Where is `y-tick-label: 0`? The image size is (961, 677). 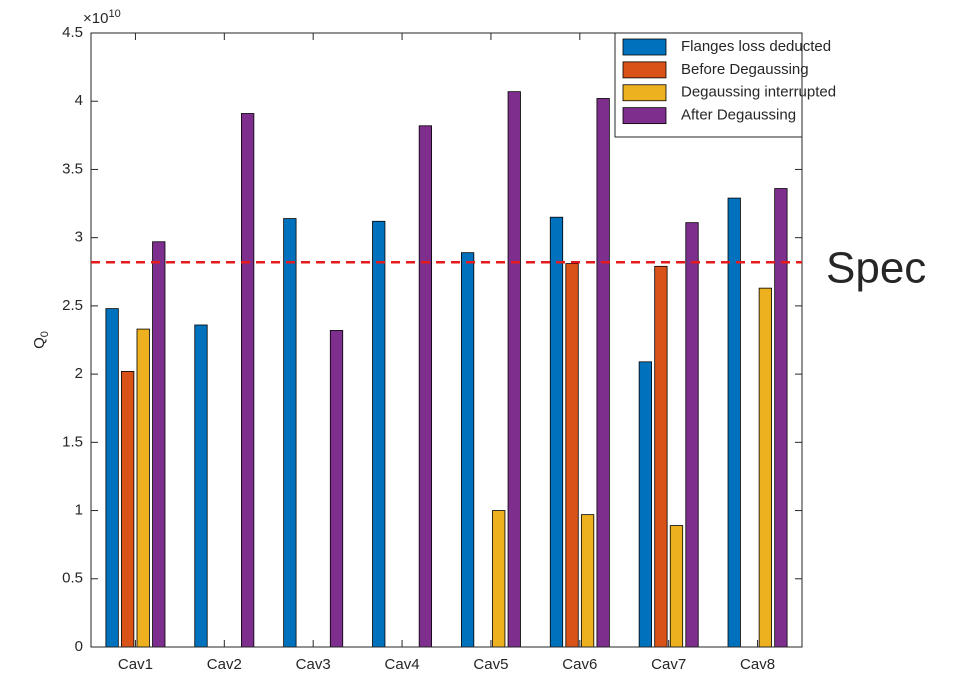 y-tick-label: 0 is located at coordinates (79, 646).